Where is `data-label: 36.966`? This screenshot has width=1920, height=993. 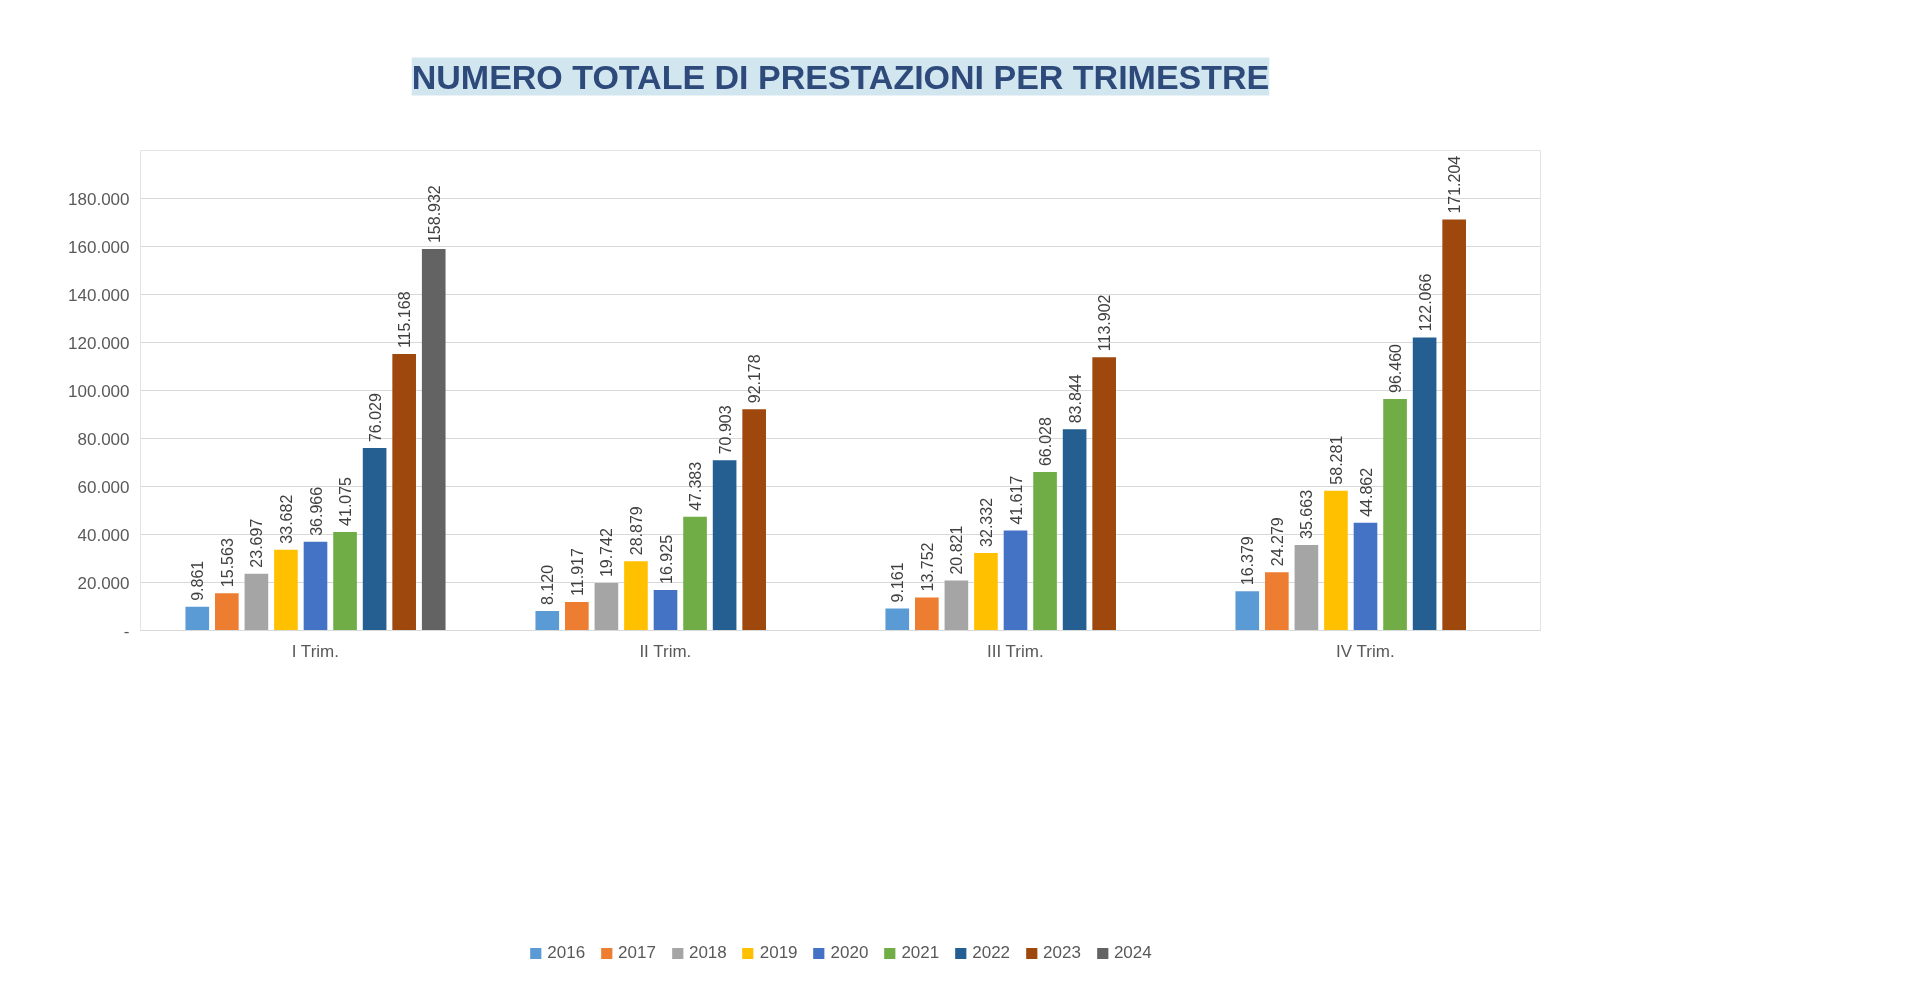
data-label: 36.966 is located at coordinates (316, 511).